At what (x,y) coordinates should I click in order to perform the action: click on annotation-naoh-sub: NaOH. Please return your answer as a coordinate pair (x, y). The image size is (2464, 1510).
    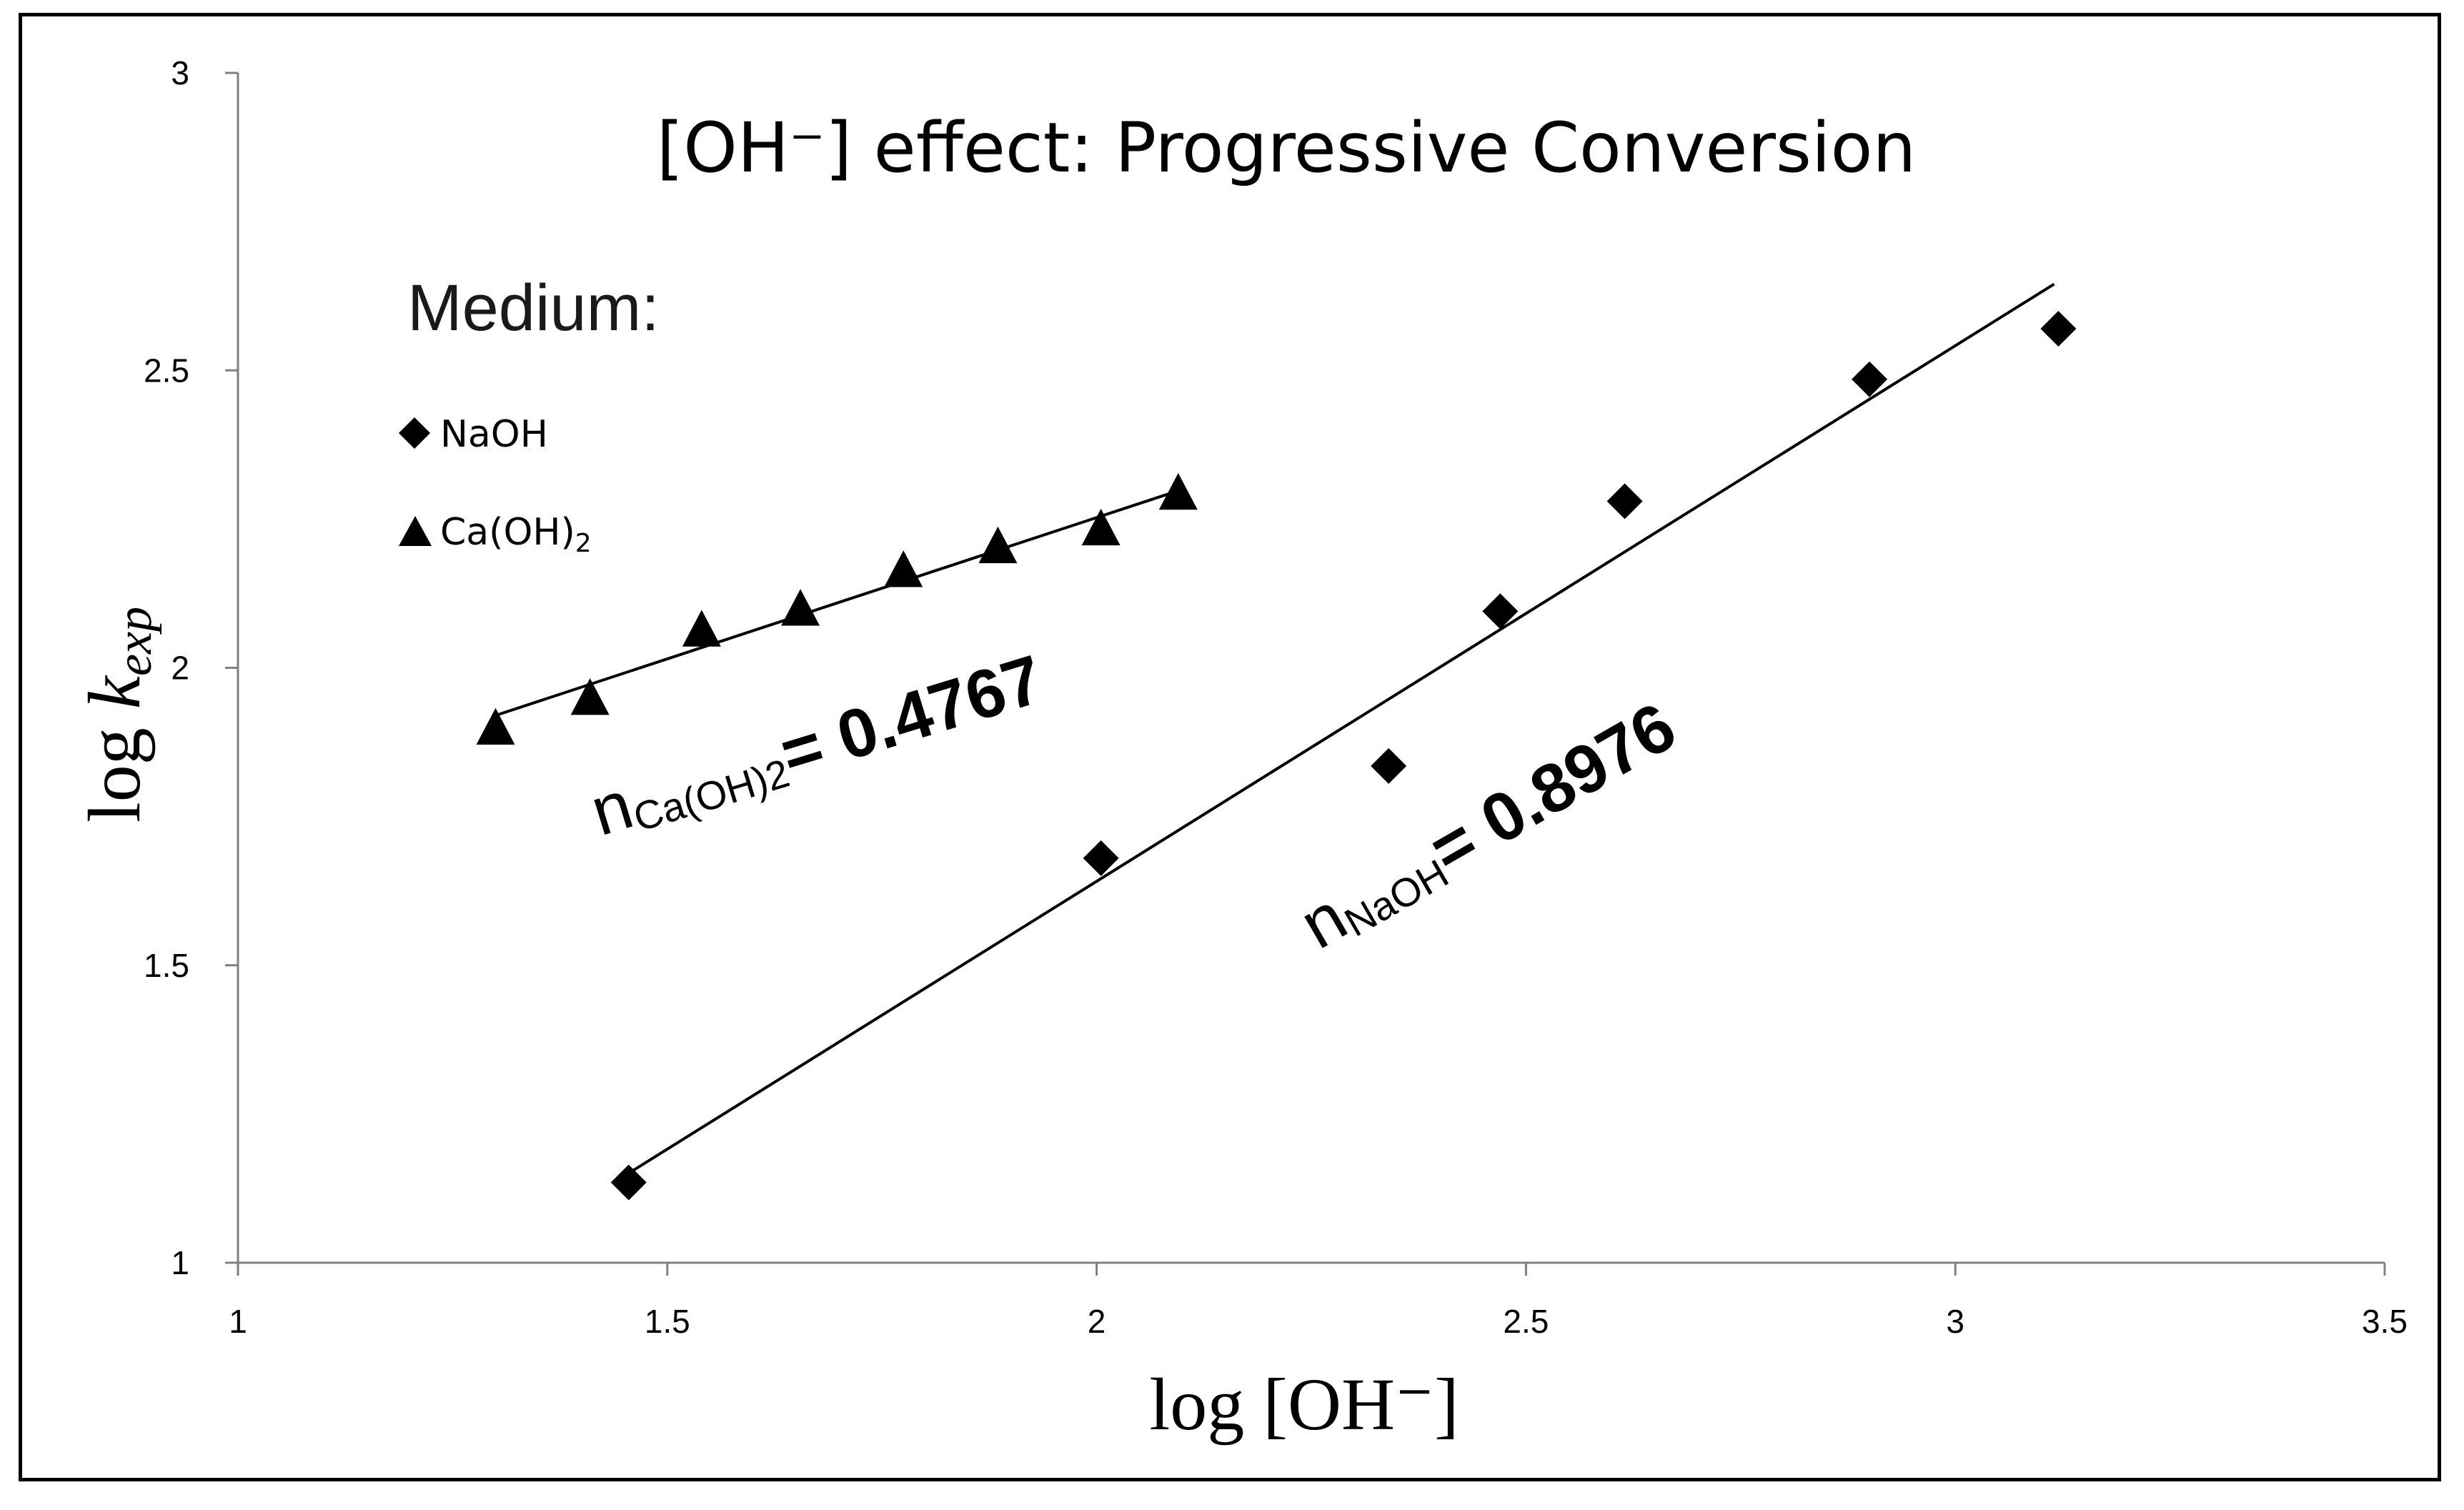
    Looking at the image, I should click on (1396, 898).